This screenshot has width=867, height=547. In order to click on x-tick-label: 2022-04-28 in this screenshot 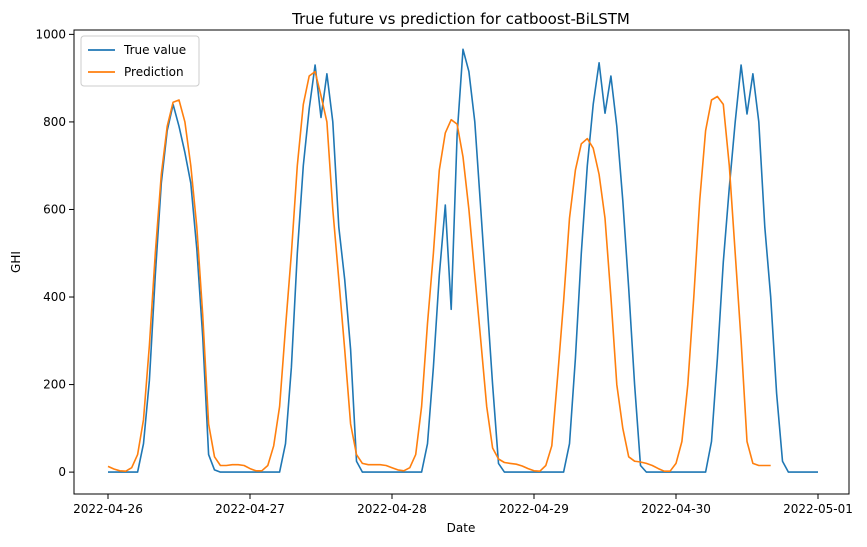, I will do `click(392, 509)`.